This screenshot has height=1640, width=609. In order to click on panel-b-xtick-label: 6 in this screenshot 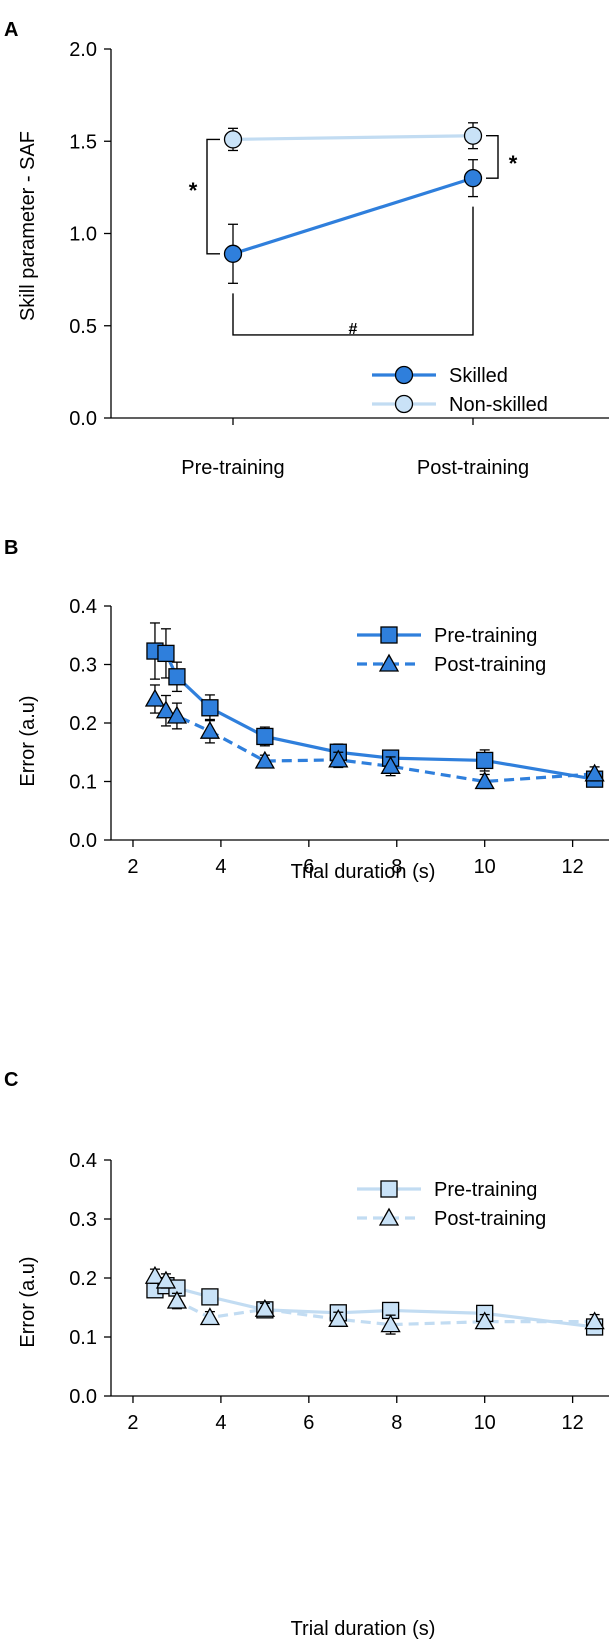, I will do `click(308, 867)`.